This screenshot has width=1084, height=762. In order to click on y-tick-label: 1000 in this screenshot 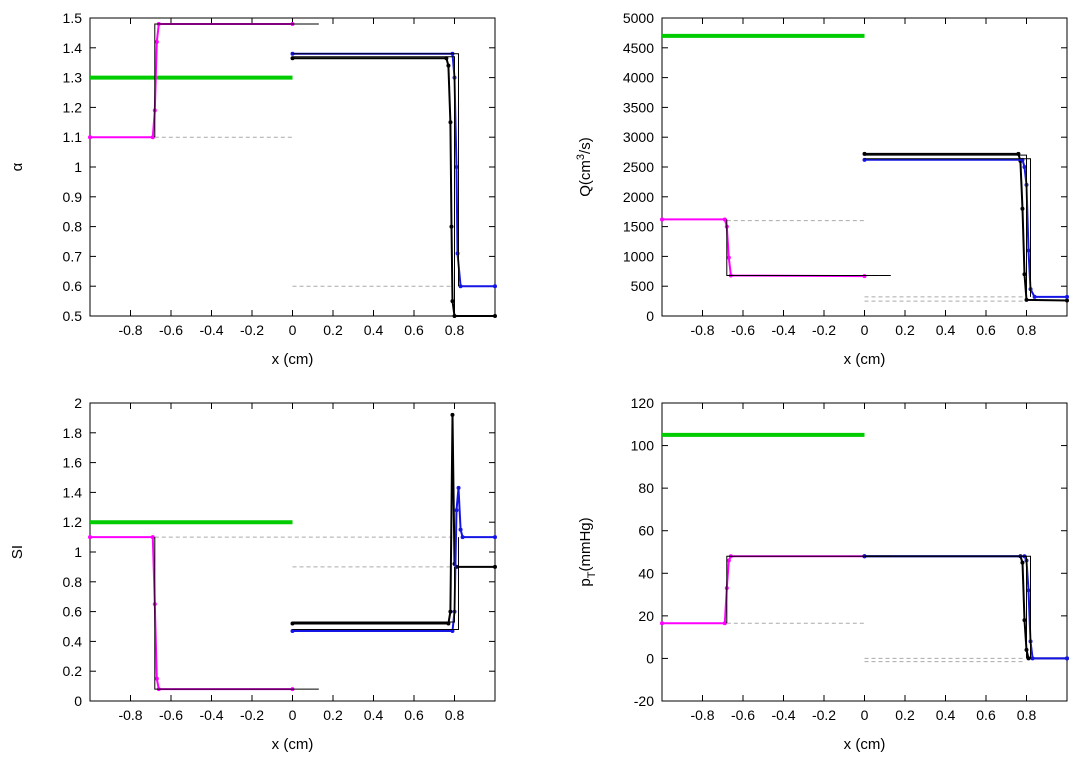, I will do `click(638, 256)`.